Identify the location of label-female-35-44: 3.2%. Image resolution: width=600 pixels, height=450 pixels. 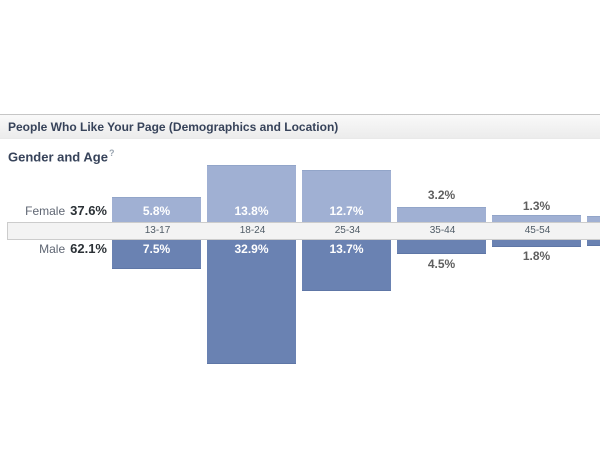
(441, 195).